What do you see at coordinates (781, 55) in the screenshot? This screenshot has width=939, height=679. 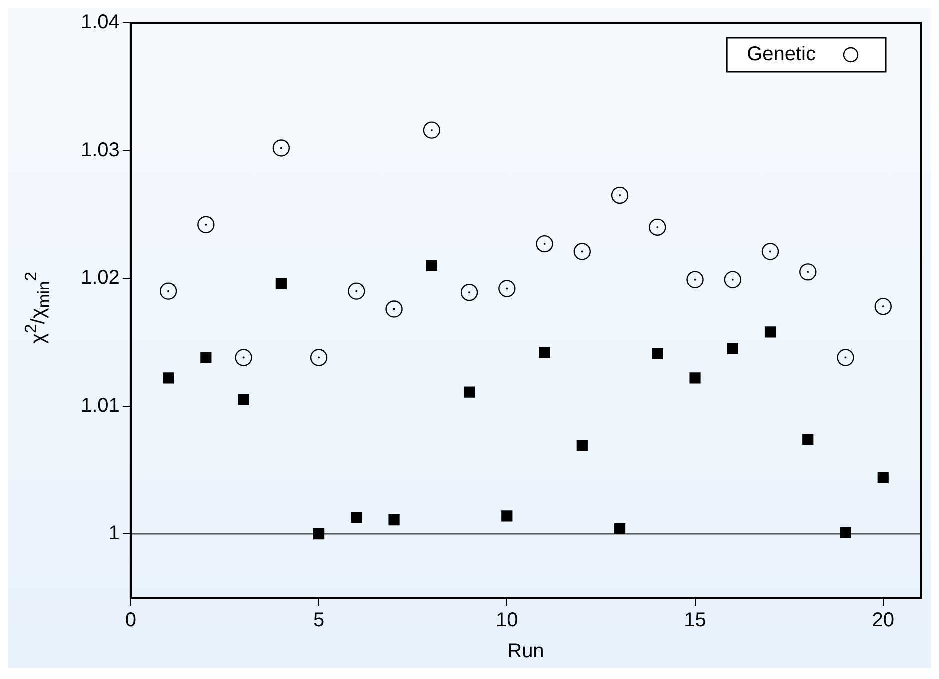 I see `legend-label: Genetic` at bounding box center [781, 55].